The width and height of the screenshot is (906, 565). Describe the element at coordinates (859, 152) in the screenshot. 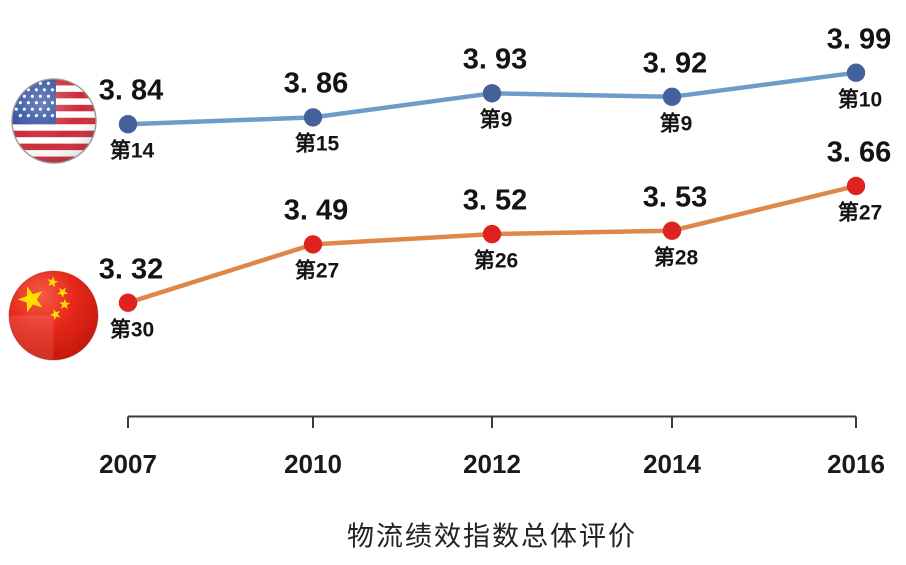

I see `china-value-label: 3. 66` at that location.